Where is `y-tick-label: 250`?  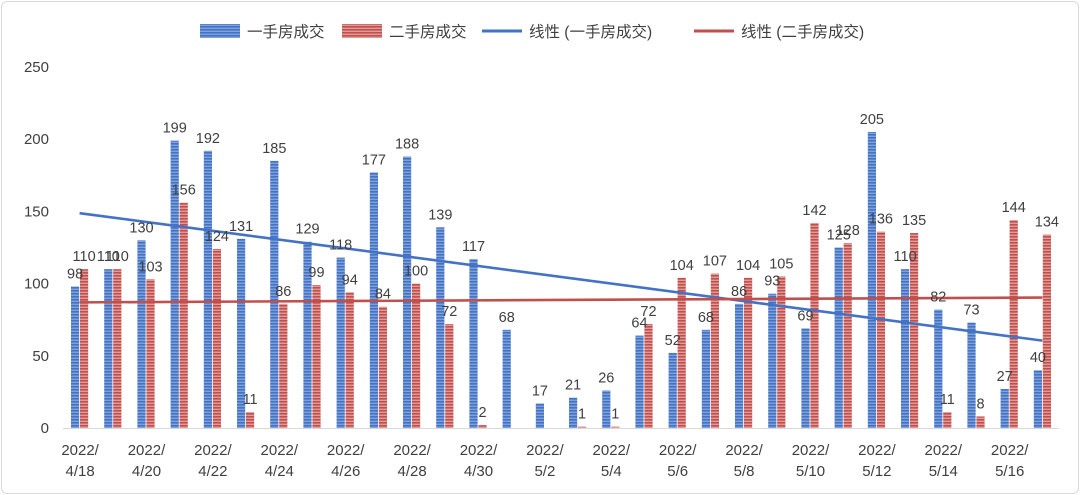 y-tick-label: 250 is located at coordinates (36, 67).